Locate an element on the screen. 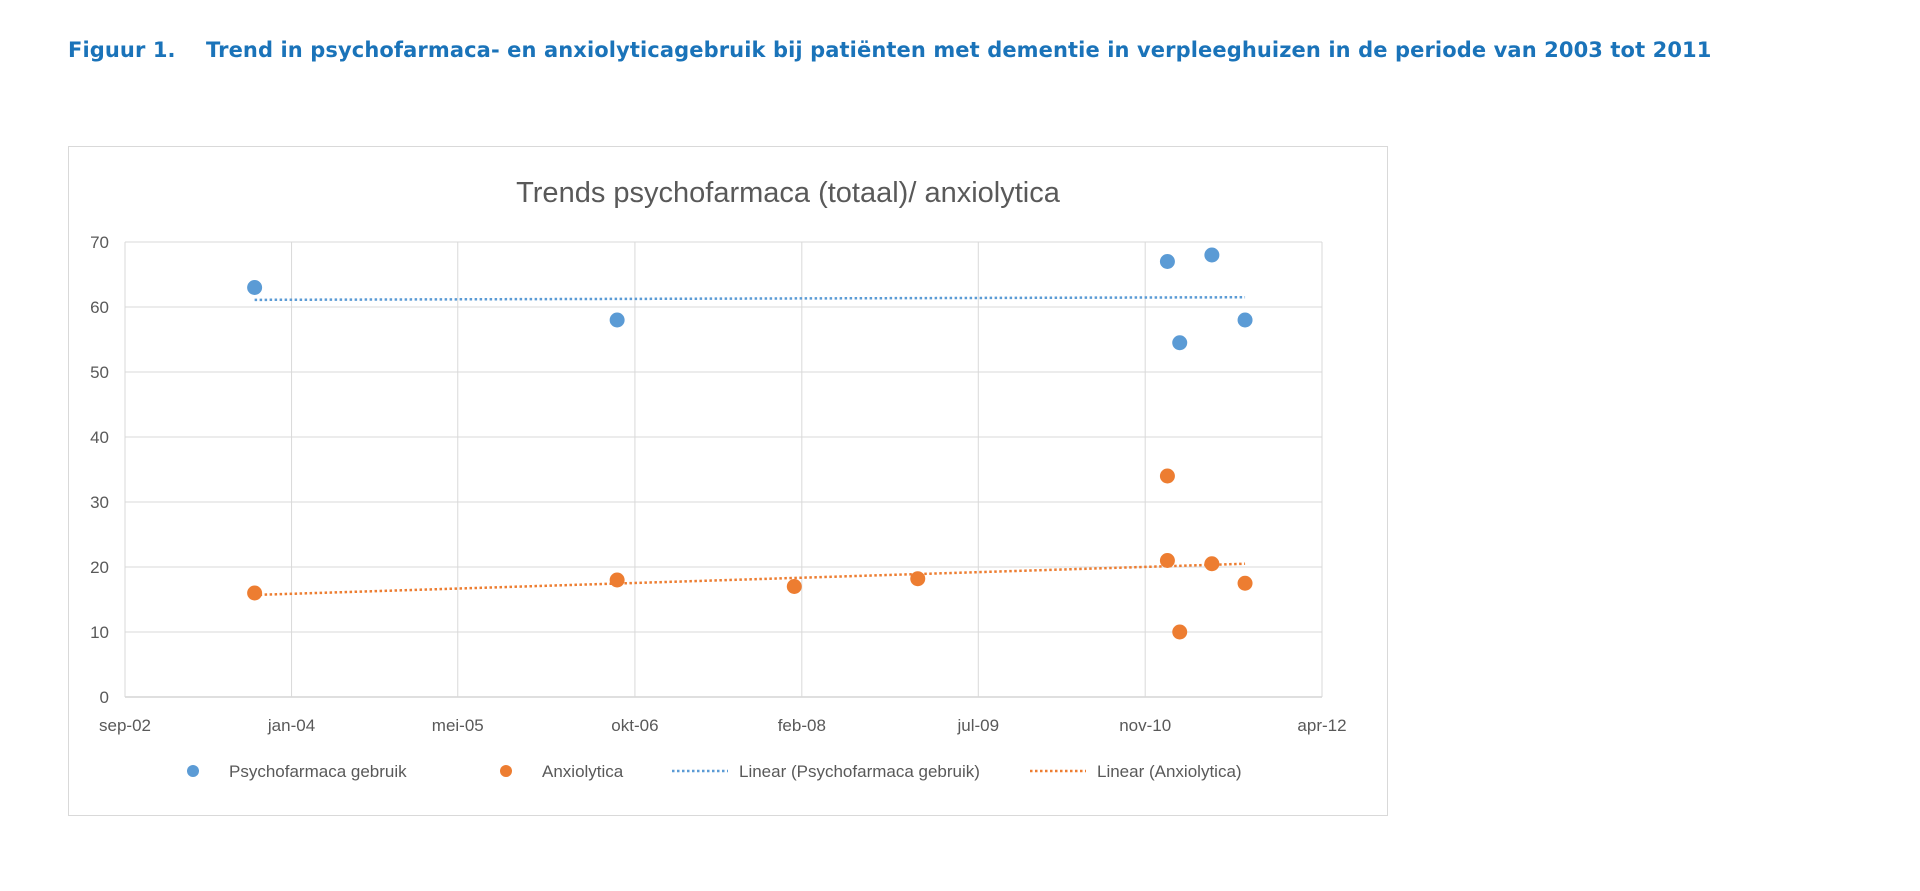 The height and width of the screenshot is (891, 1920). legend-item: Linear (Anxiolytica) is located at coordinates (1136, 771).